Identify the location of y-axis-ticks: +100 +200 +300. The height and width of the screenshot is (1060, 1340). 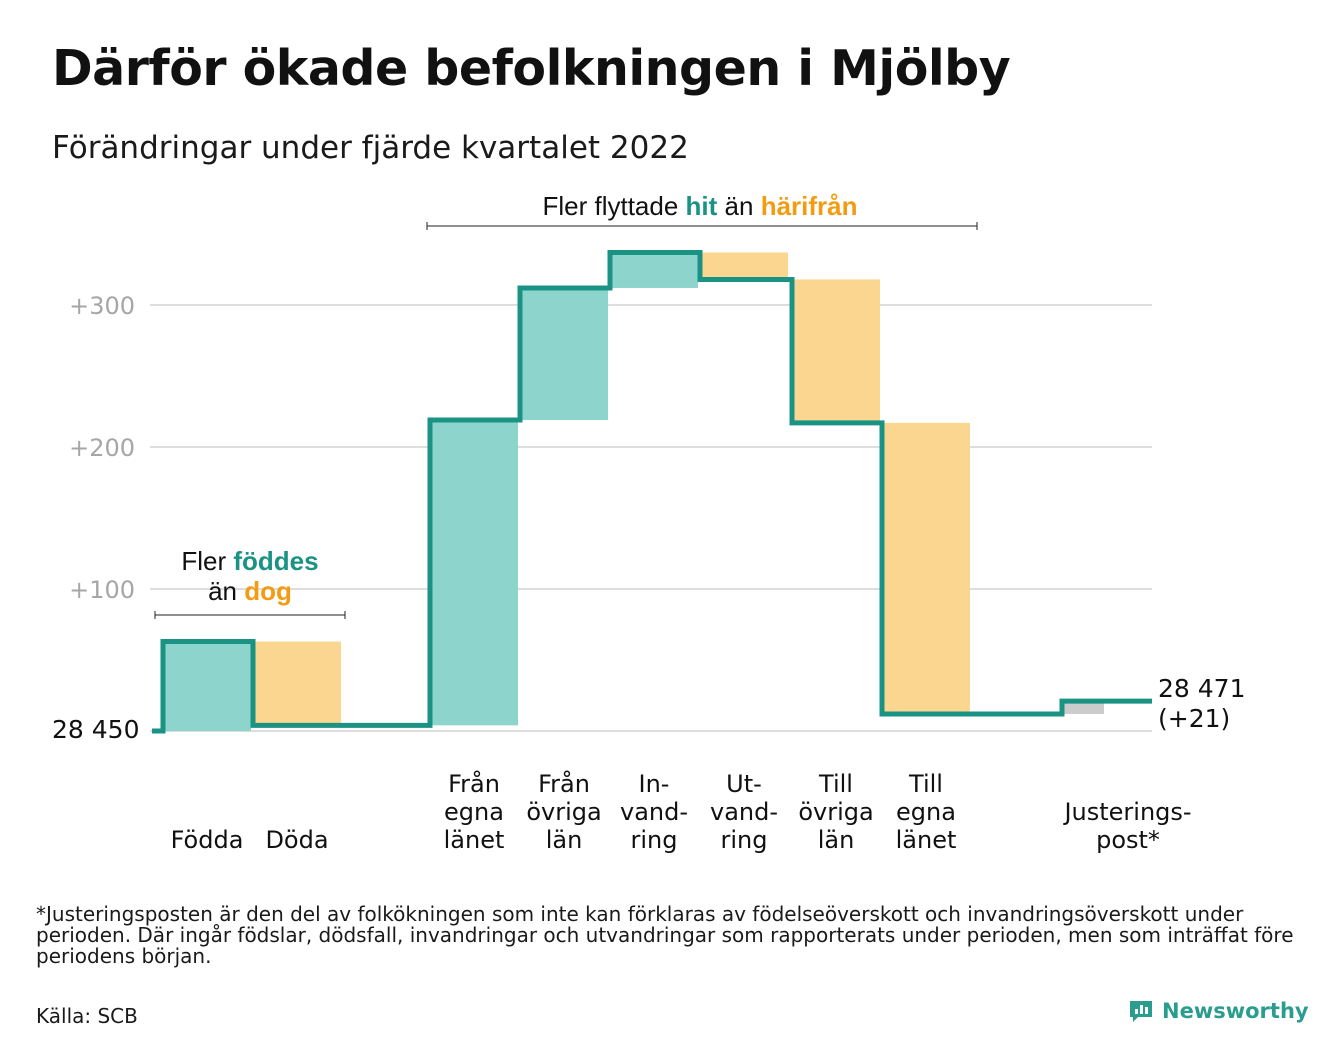
(102, 448).